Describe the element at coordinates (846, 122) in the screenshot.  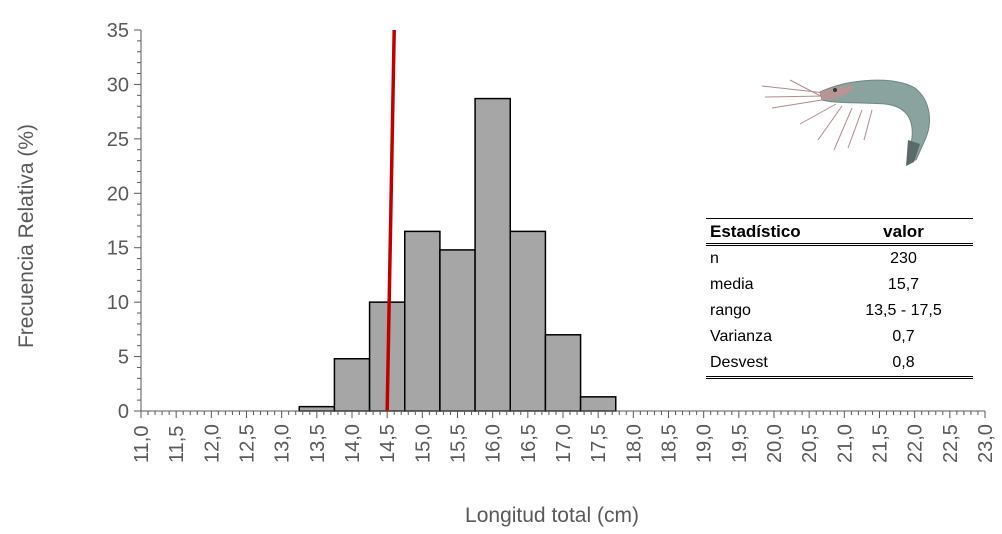
I see `shrimp-icon` at that location.